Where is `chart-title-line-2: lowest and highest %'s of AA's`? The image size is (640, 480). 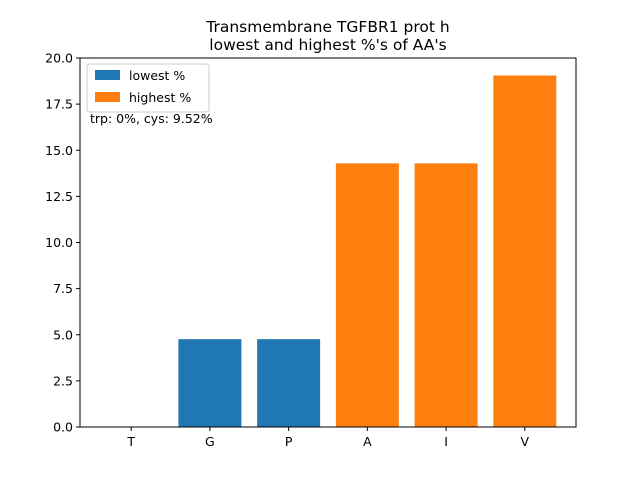 chart-title-line-2: lowest and highest %'s of AA's is located at coordinates (327, 45).